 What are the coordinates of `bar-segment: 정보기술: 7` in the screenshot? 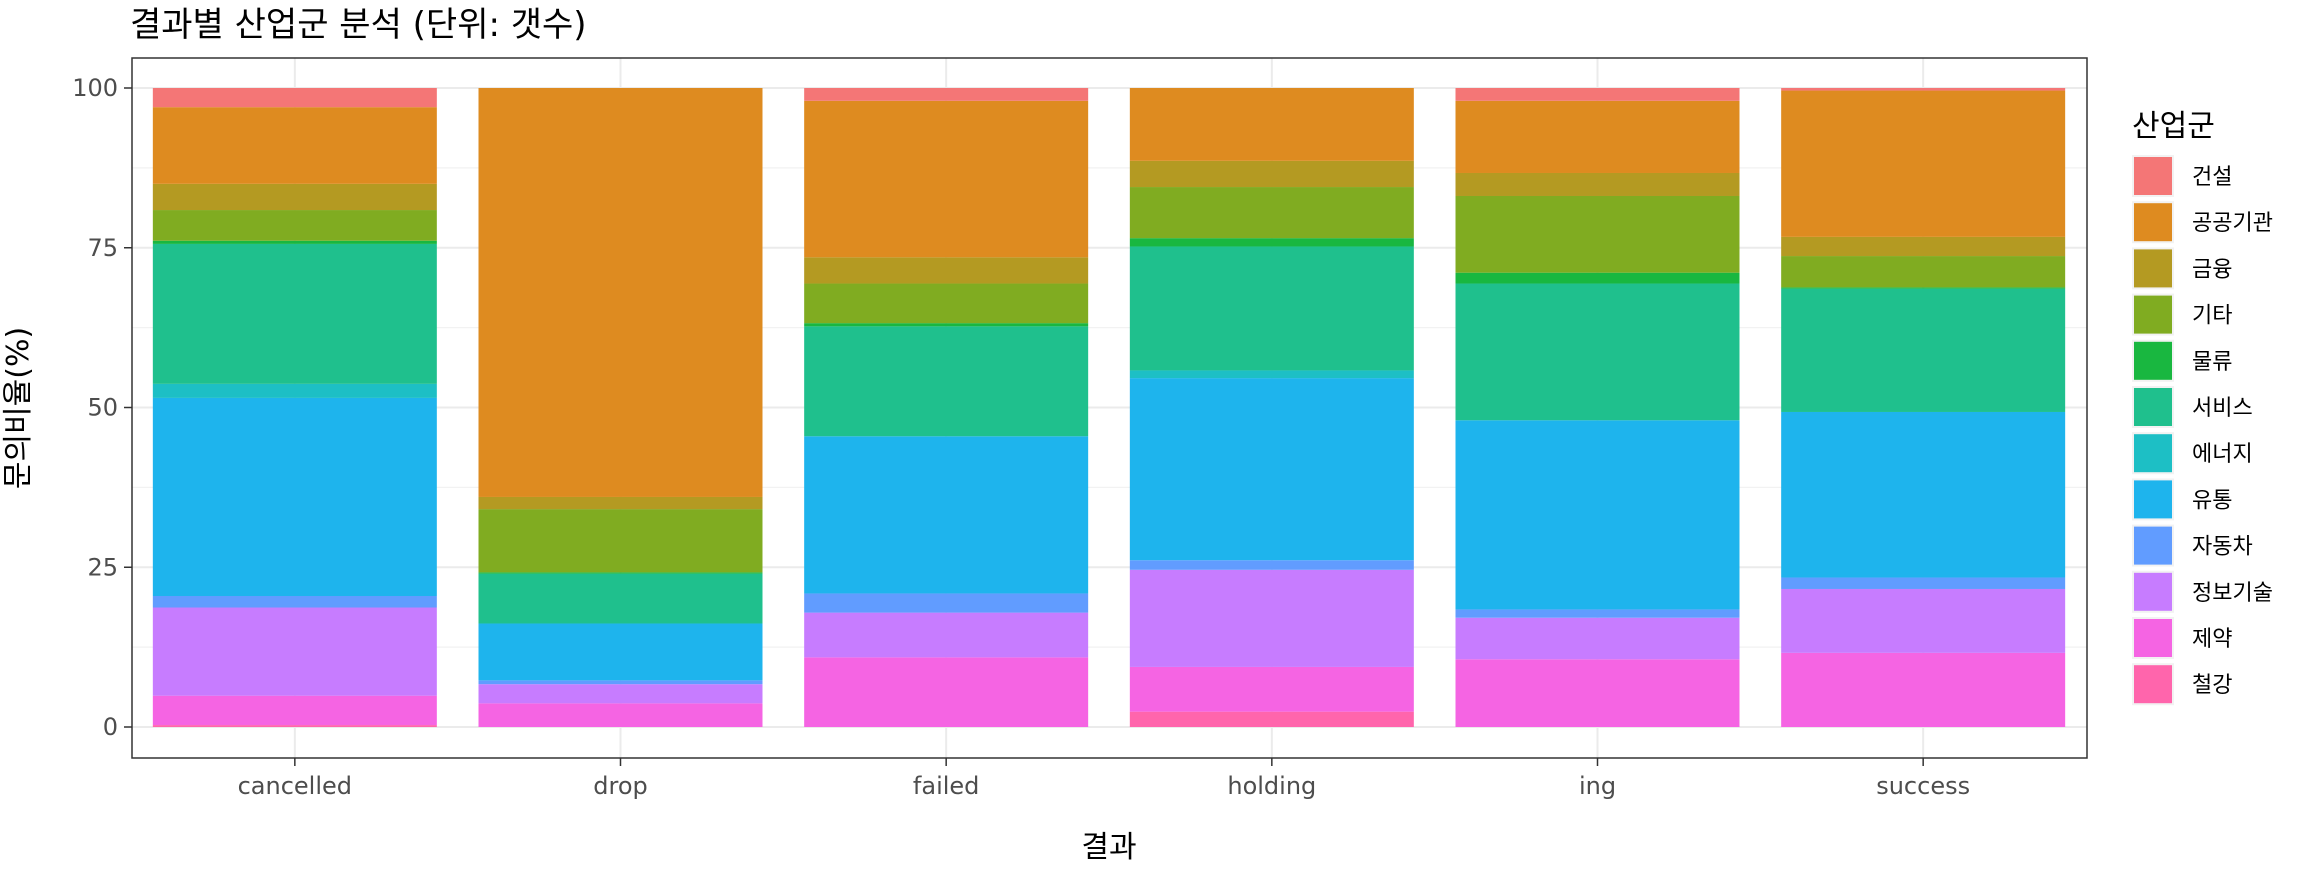 It's located at (946, 635).